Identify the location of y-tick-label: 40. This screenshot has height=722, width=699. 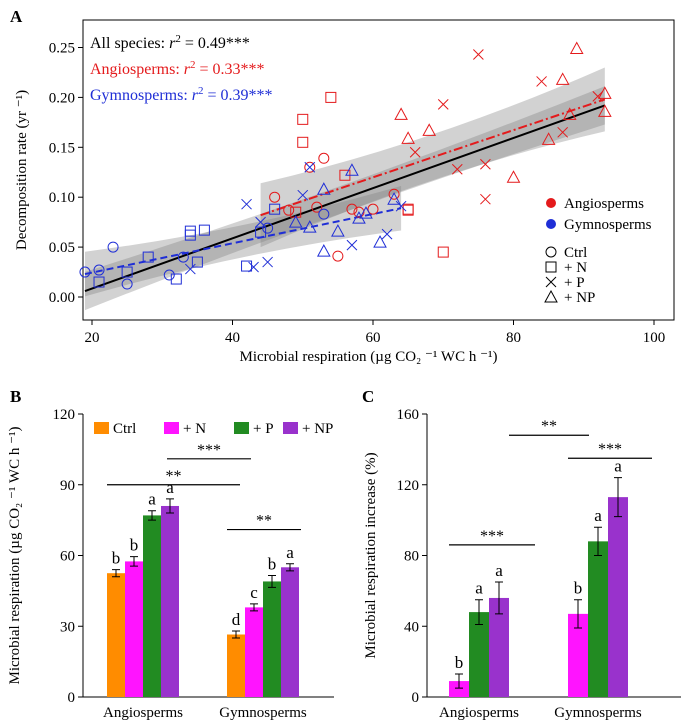
(411, 627).